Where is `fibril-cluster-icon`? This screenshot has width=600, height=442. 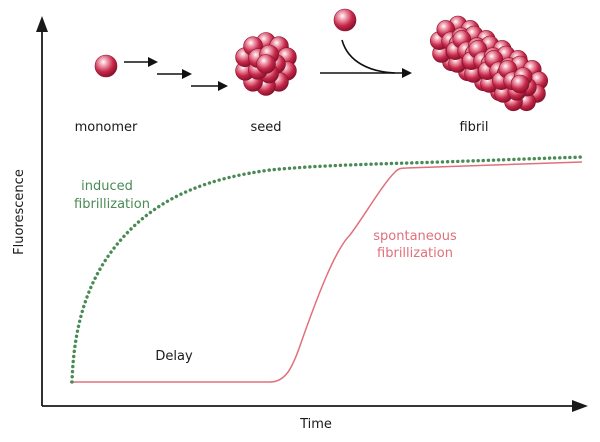 fibril-cluster-icon is located at coordinates (489, 63).